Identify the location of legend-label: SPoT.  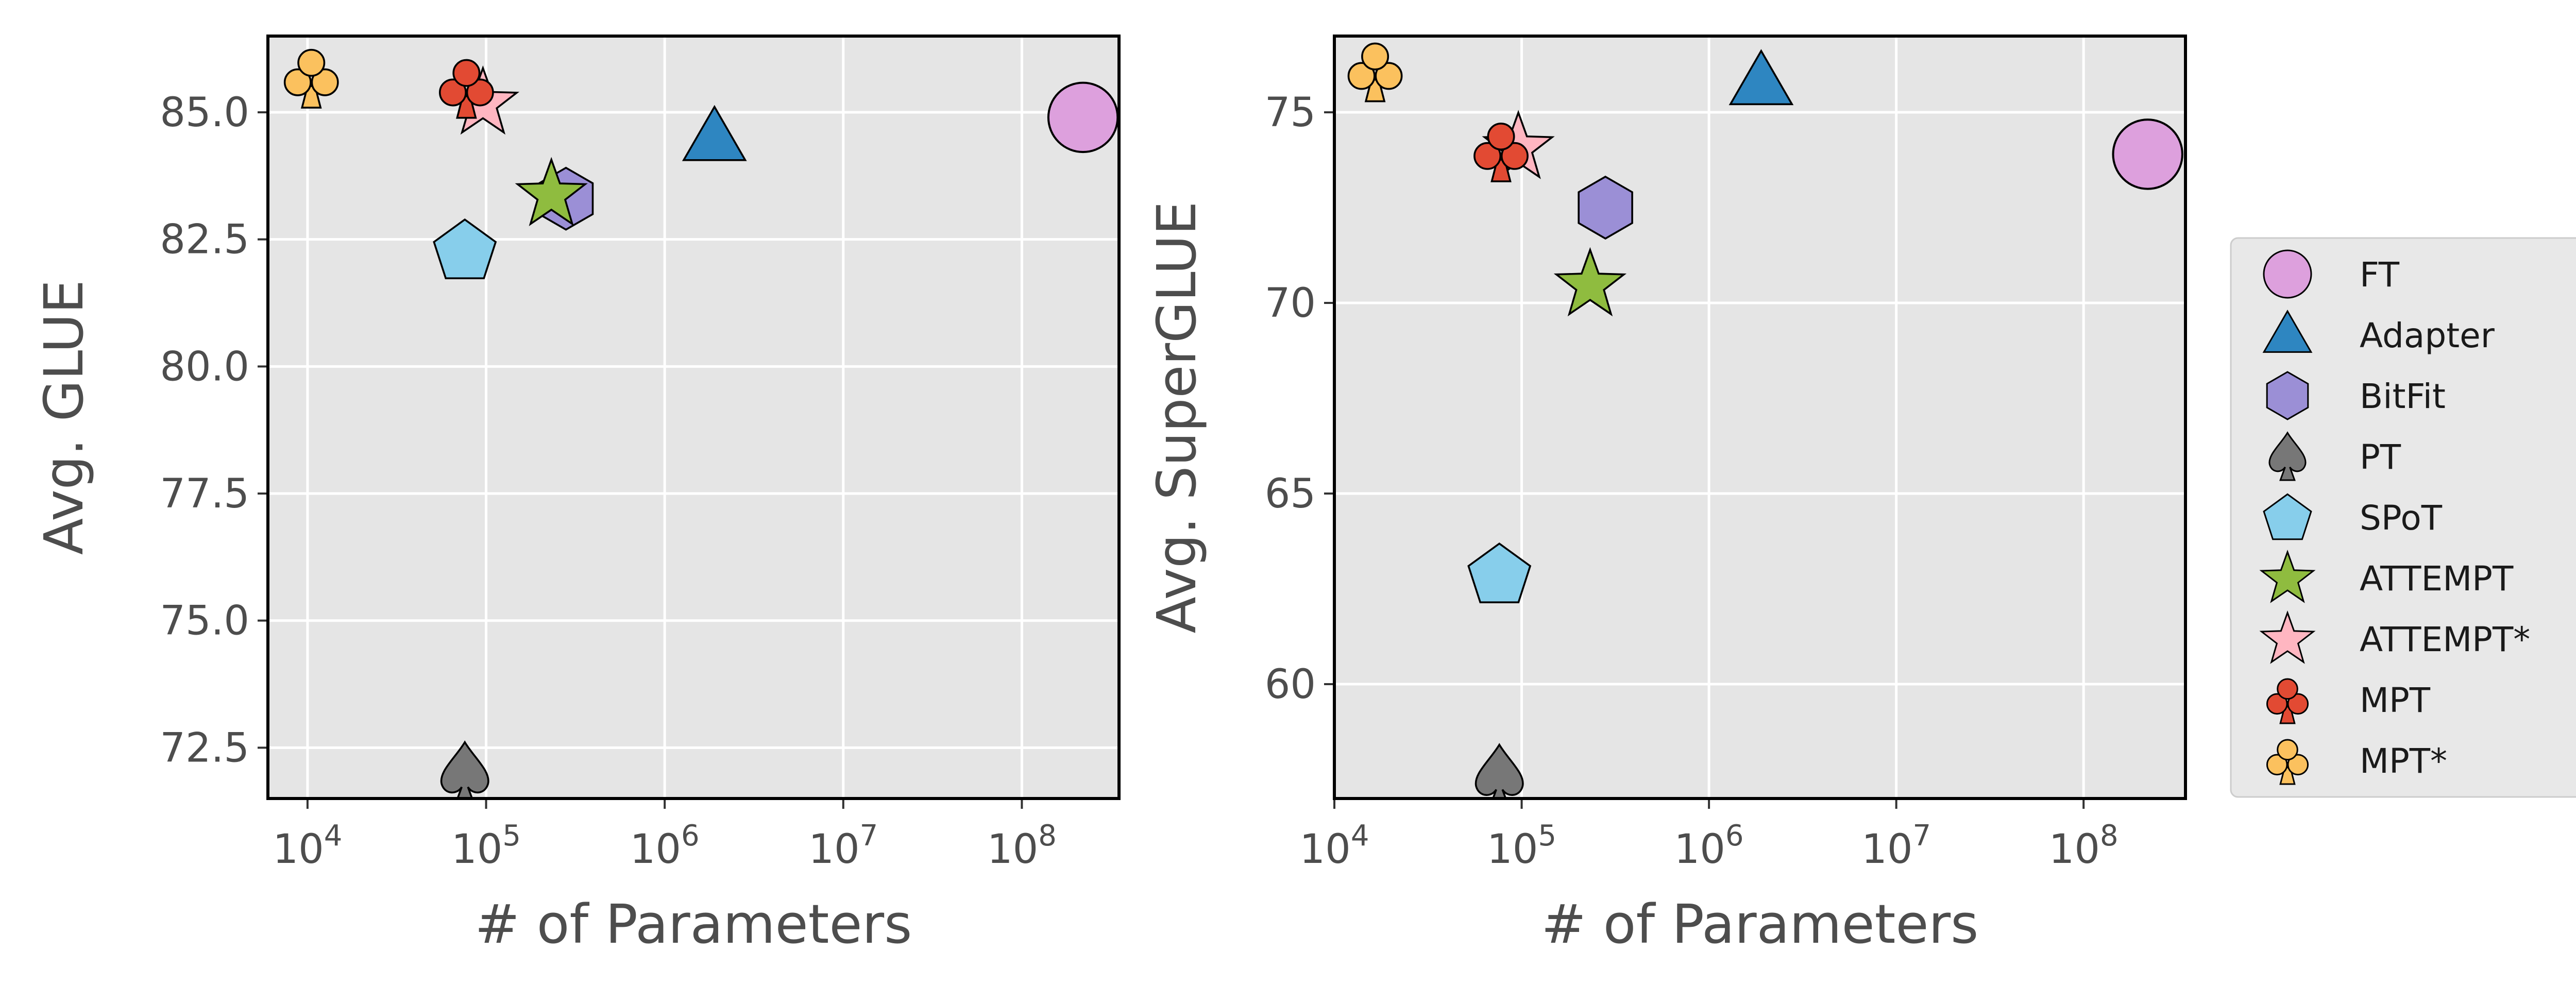
(2401, 518).